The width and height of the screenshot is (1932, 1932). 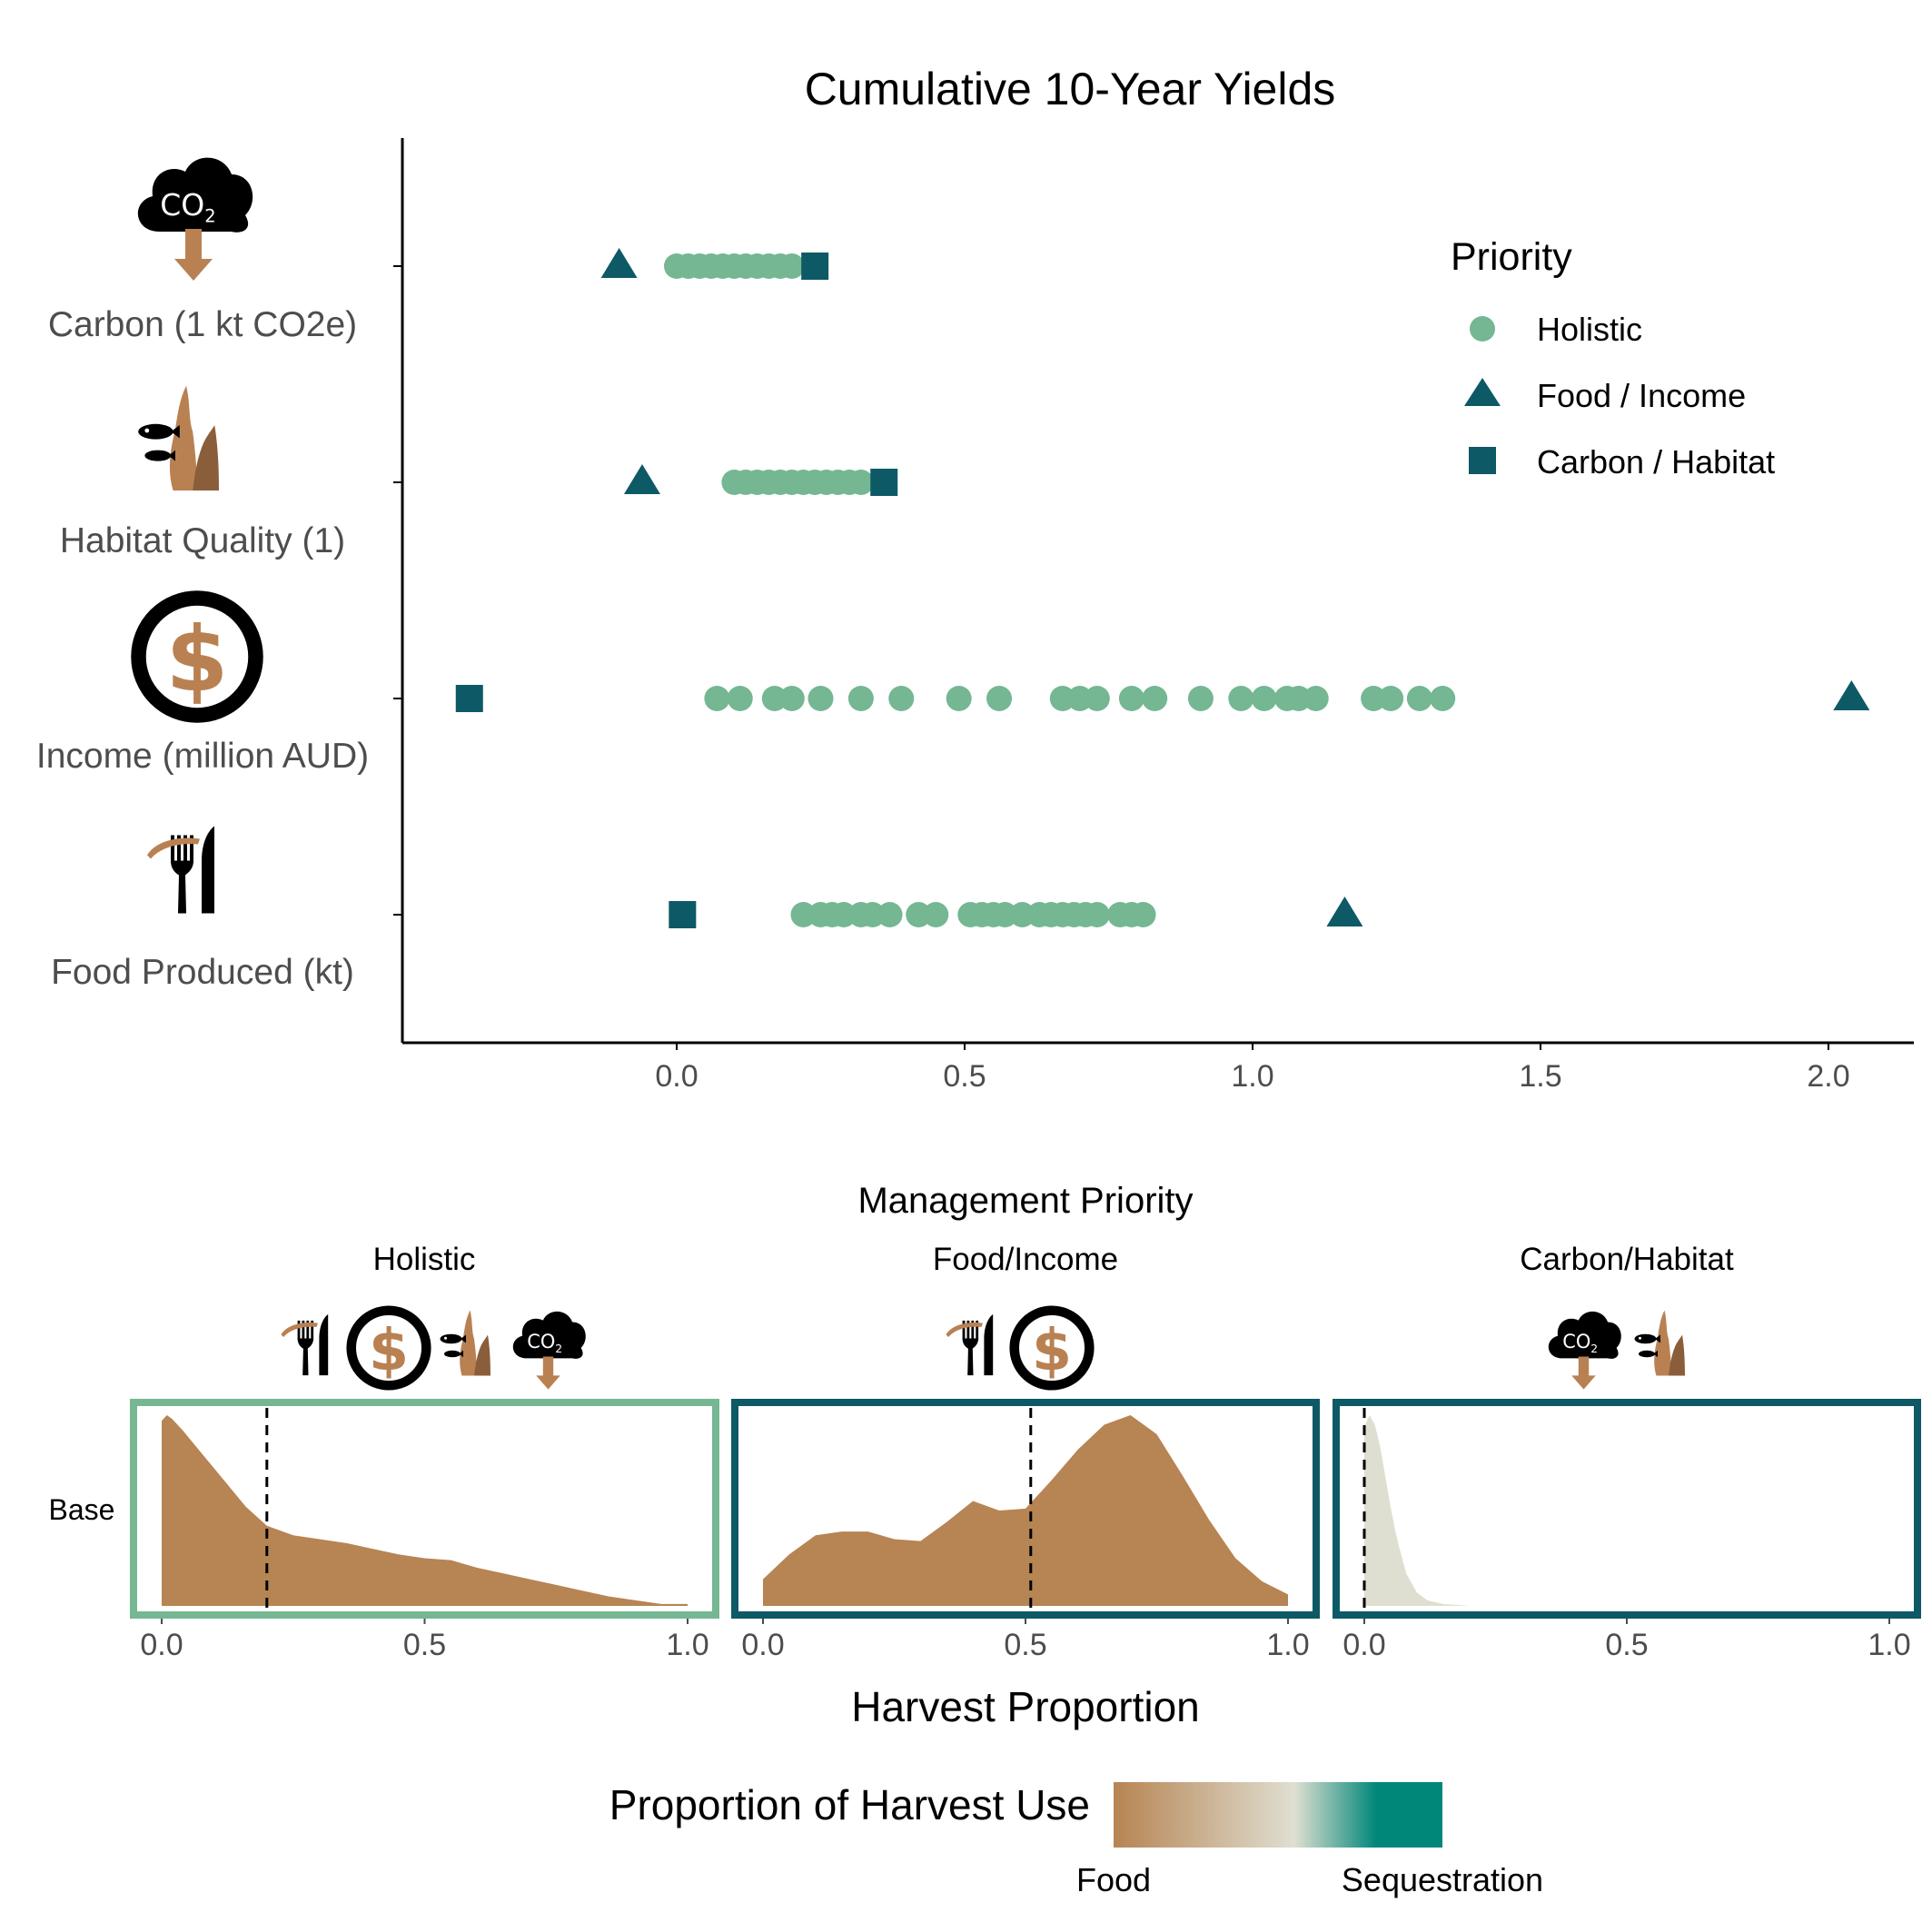 I want to click on panel-carbon-habitat: Carbon/Habitat 0.0 0.5 1.0, so click(x=1627, y=1452).